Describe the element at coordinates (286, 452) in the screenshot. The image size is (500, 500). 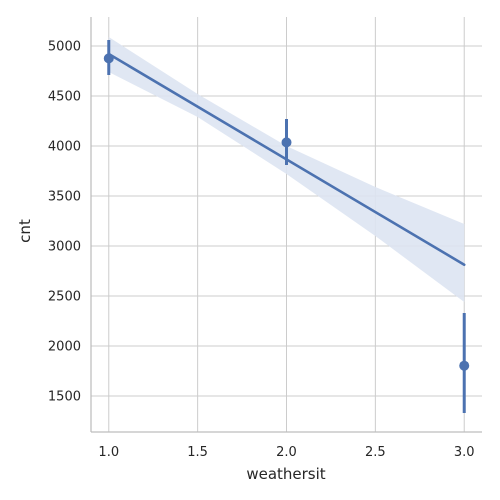
I see `x-tick-label: 2.0` at that location.